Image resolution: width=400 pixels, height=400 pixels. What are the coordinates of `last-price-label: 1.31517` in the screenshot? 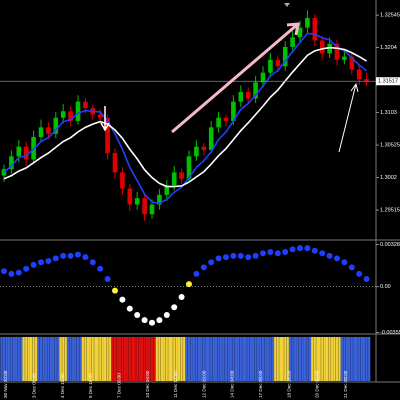 It's located at (388, 82).